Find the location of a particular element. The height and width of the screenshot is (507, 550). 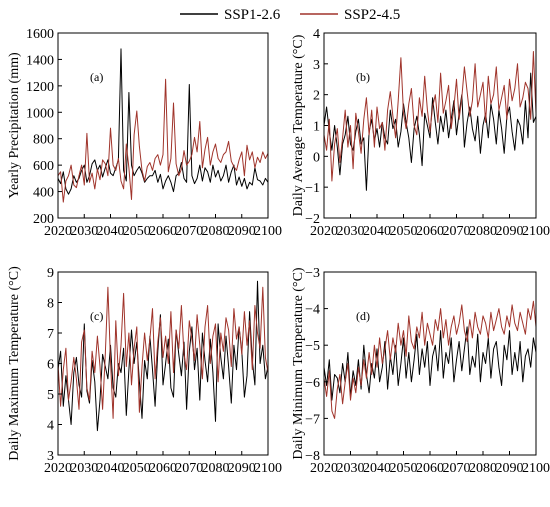

panel-d-xtick-label: 2020 is located at coordinates (324, 468).